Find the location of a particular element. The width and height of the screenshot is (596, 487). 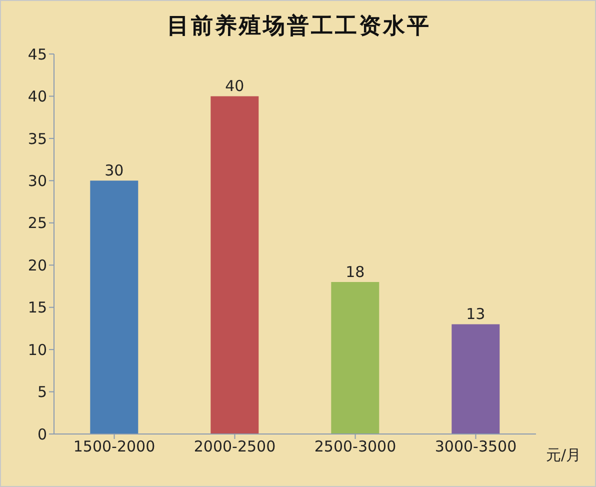

x-tick-label: 2000-2500 is located at coordinates (235, 447).